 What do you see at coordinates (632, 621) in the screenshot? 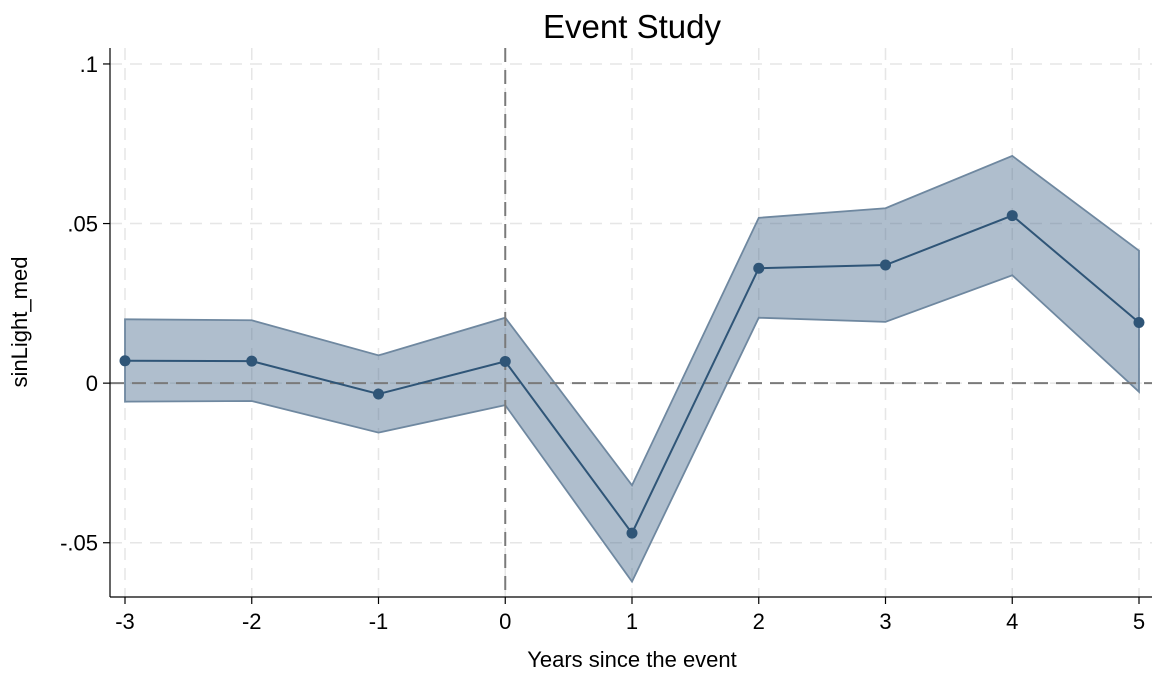
I see `x-tick-label: 1` at bounding box center [632, 621].